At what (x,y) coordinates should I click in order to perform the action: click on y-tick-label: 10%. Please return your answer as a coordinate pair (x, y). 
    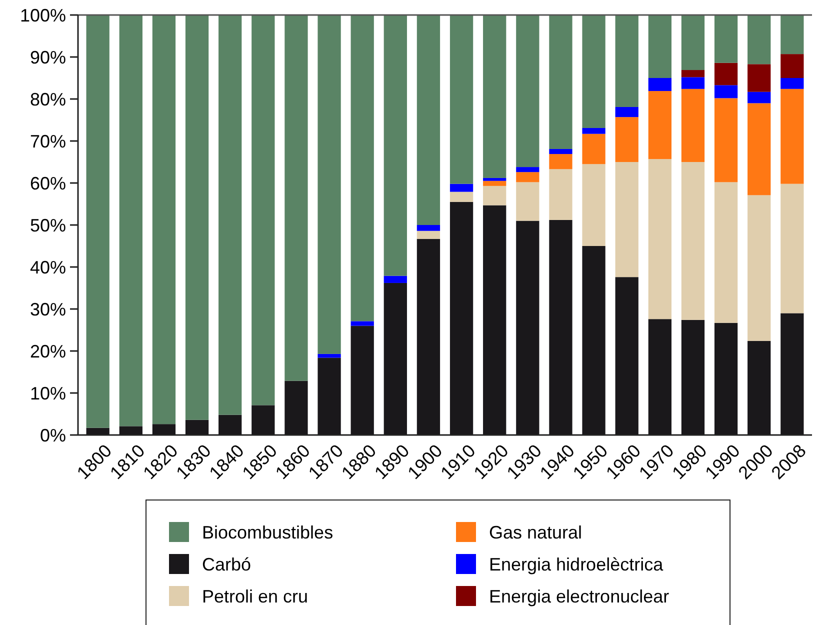
    Looking at the image, I should click on (48, 393).